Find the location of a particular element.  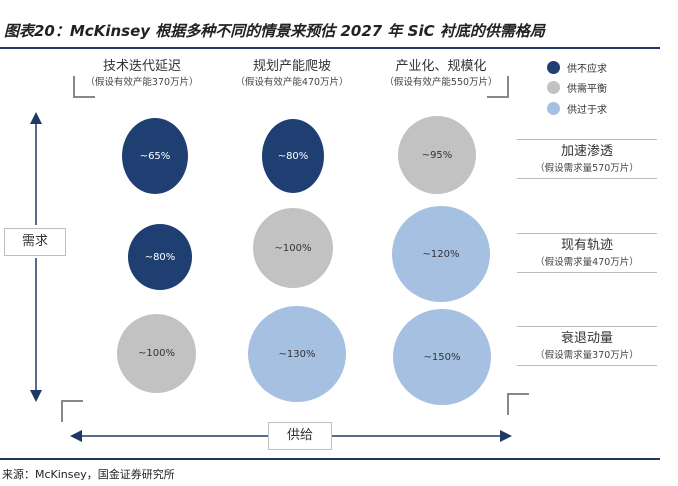

cell-bubble-r3-c3: ~150% is located at coordinates (442, 357).